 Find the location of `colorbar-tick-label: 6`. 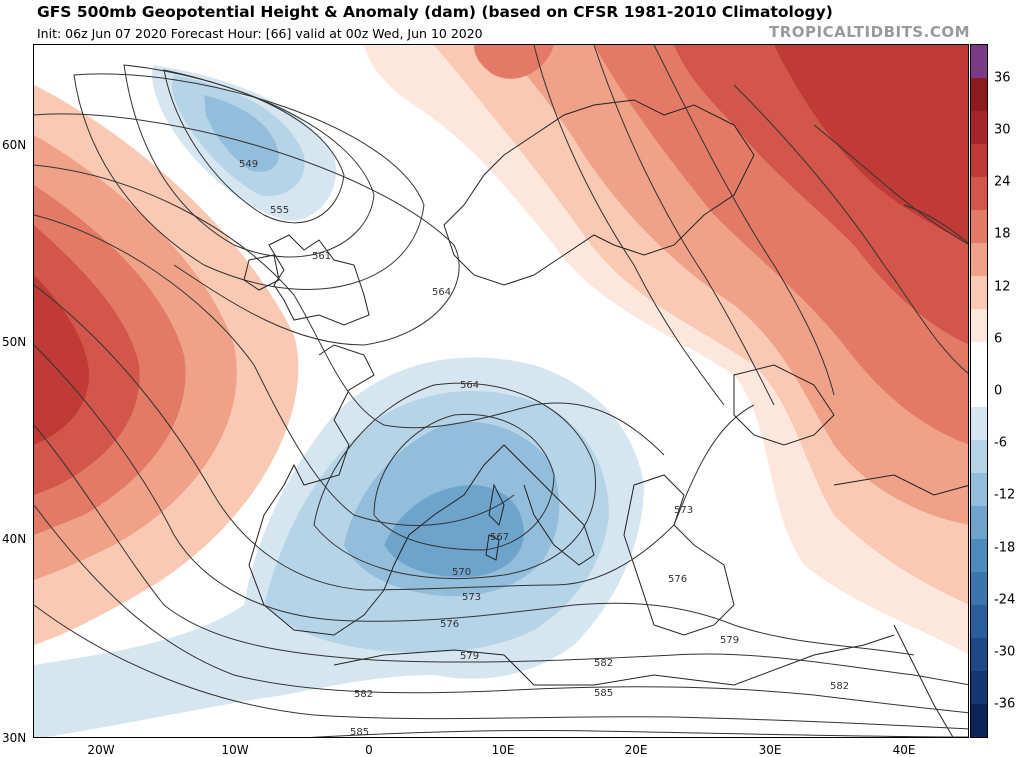

colorbar-tick-label: 6 is located at coordinates (998, 339).